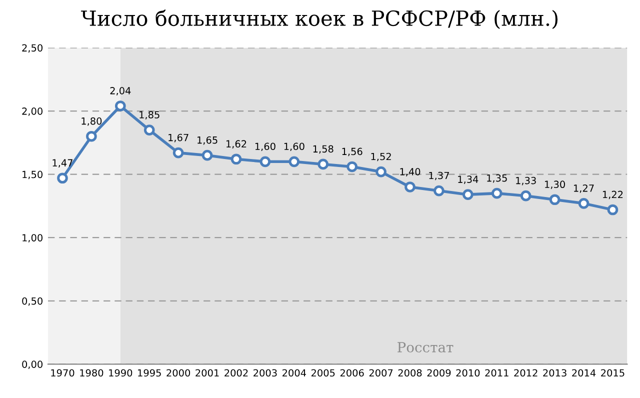 The image size is (640, 398). Describe the element at coordinates (381, 157) in the screenshot. I see `data-label: 1,52` at that location.